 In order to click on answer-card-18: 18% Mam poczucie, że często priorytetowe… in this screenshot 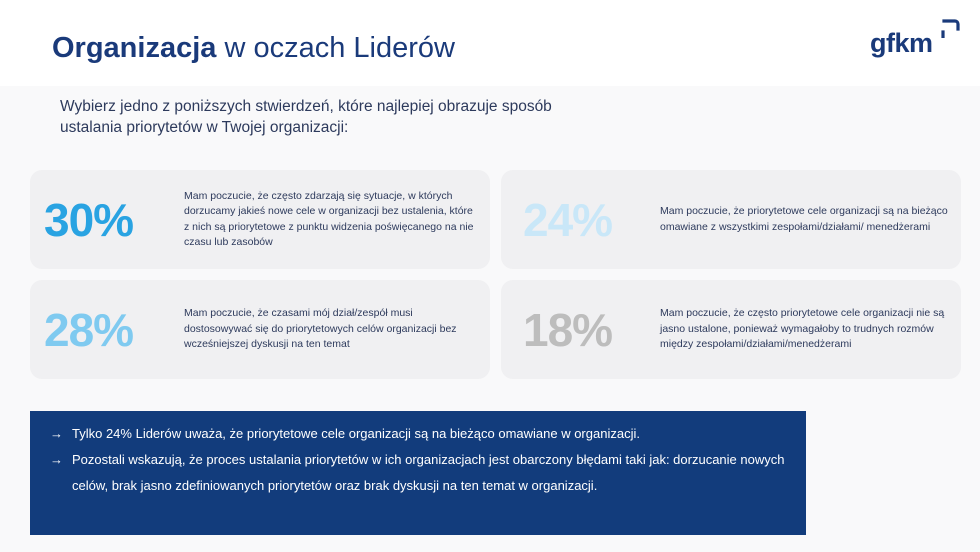, I will do `click(731, 329)`.